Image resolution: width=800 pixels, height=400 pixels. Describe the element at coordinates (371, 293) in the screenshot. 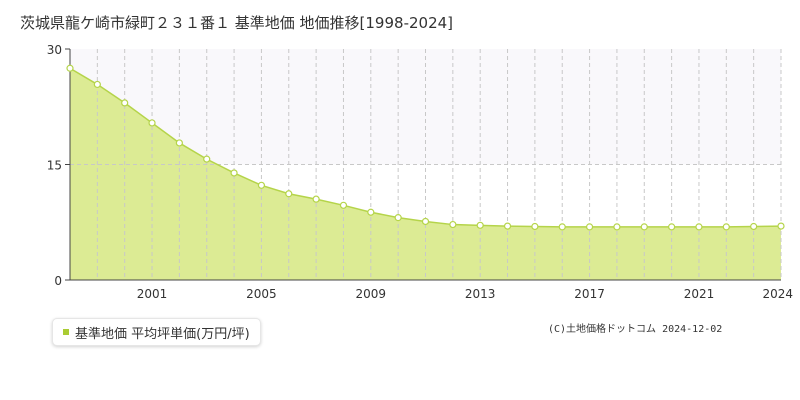

I see `x-tick-label: 2009` at that location.